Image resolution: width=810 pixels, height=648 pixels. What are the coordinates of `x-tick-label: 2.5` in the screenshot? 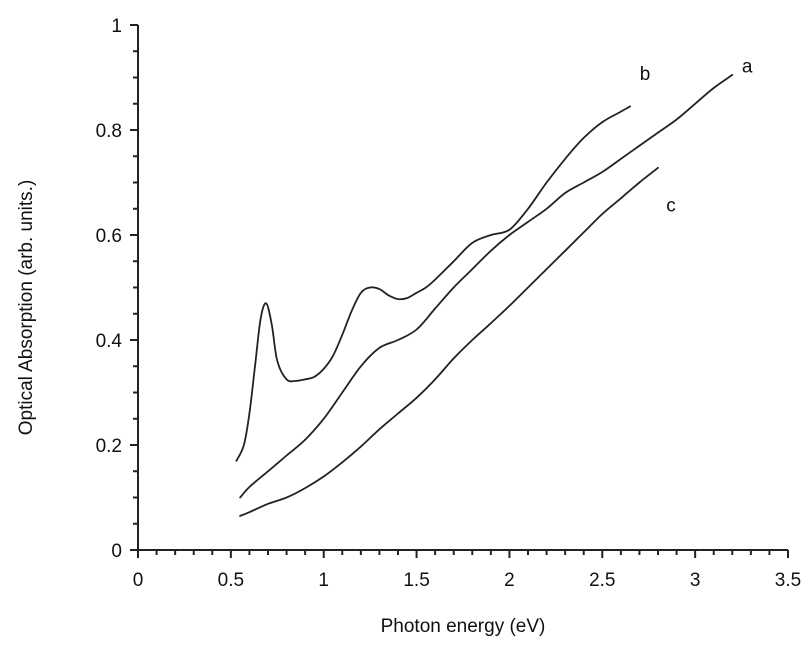 It's located at (602, 580).